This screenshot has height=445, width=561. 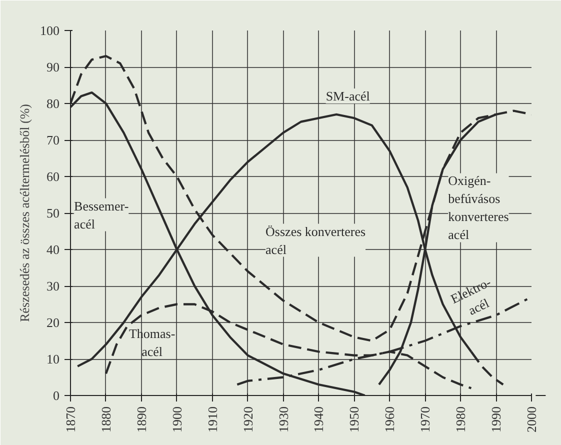 What do you see at coordinates (53, 213) in the screenshot?
I see `y-tick-label: 50` at bounding box center [53, 213].